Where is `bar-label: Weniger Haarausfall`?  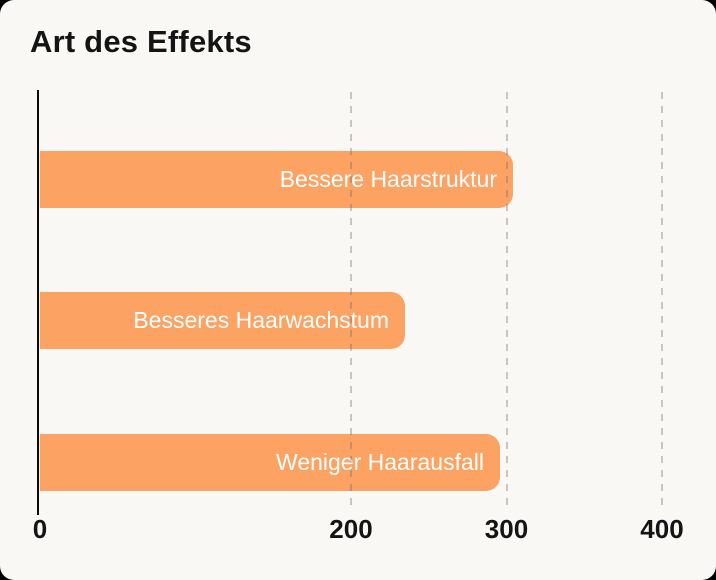
bar-label: Weniger Haarausfall is located at coordinates (380, 462).